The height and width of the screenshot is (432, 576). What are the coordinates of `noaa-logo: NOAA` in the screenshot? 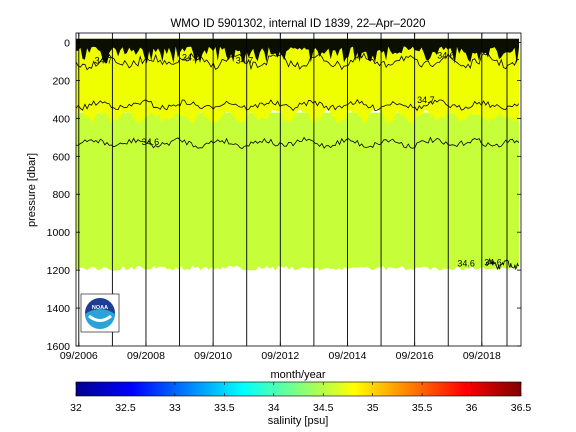 It's located at (100, 313).